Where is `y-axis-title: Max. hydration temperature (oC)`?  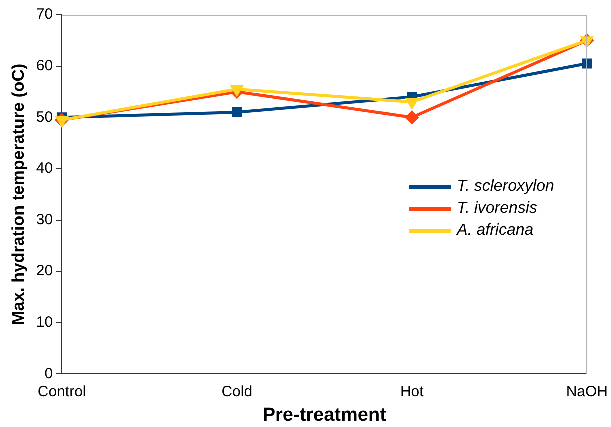 y-axis-title: Max. hydration temperature (oC) is located at coordinates (18, 195).